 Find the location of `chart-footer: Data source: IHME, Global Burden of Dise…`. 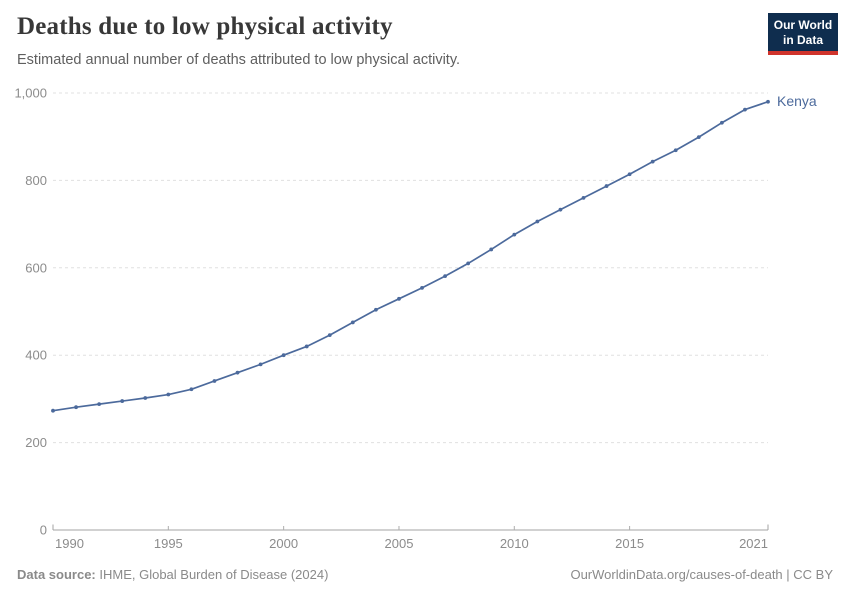

chart-footer: Data source: IHME, Global Burden of Dise… is located at coordinates (425, 574).